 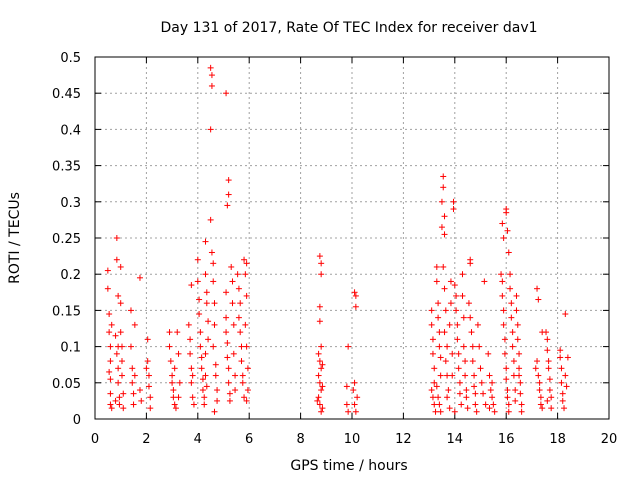 What do you see at coordinates (66, 311) in the screenshot?
I see `y-tick-label: 0.15` at bounding box center [66, 311].